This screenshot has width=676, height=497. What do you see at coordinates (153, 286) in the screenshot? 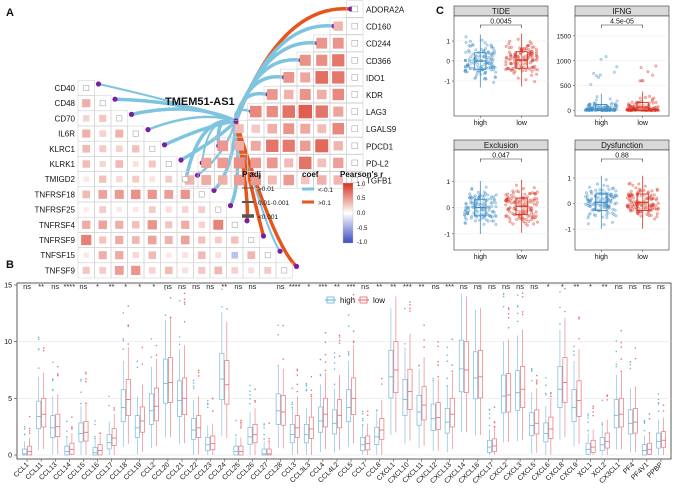
I see `significance-label: *` at bounding box center [153, 286].